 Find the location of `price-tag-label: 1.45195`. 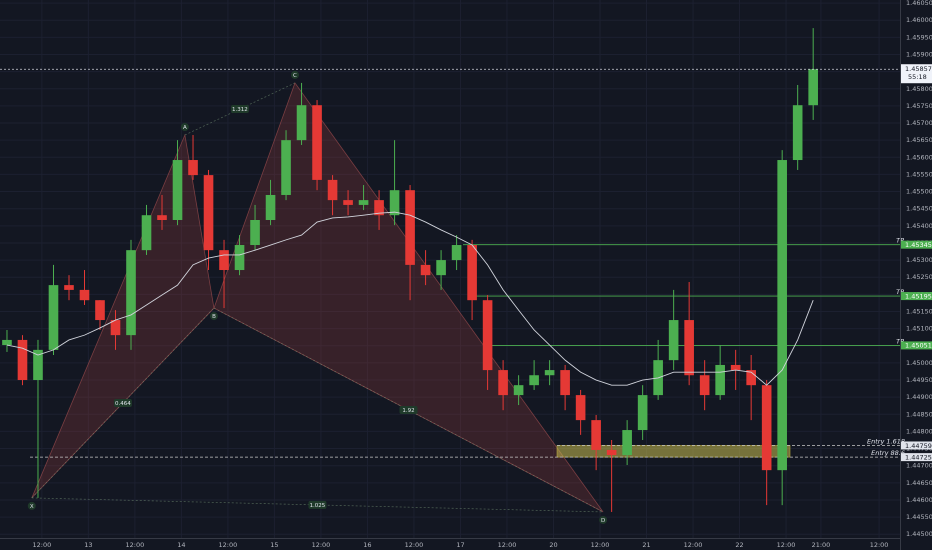

price-tag-label: 1.45195 is located at coordinates (918, 296).